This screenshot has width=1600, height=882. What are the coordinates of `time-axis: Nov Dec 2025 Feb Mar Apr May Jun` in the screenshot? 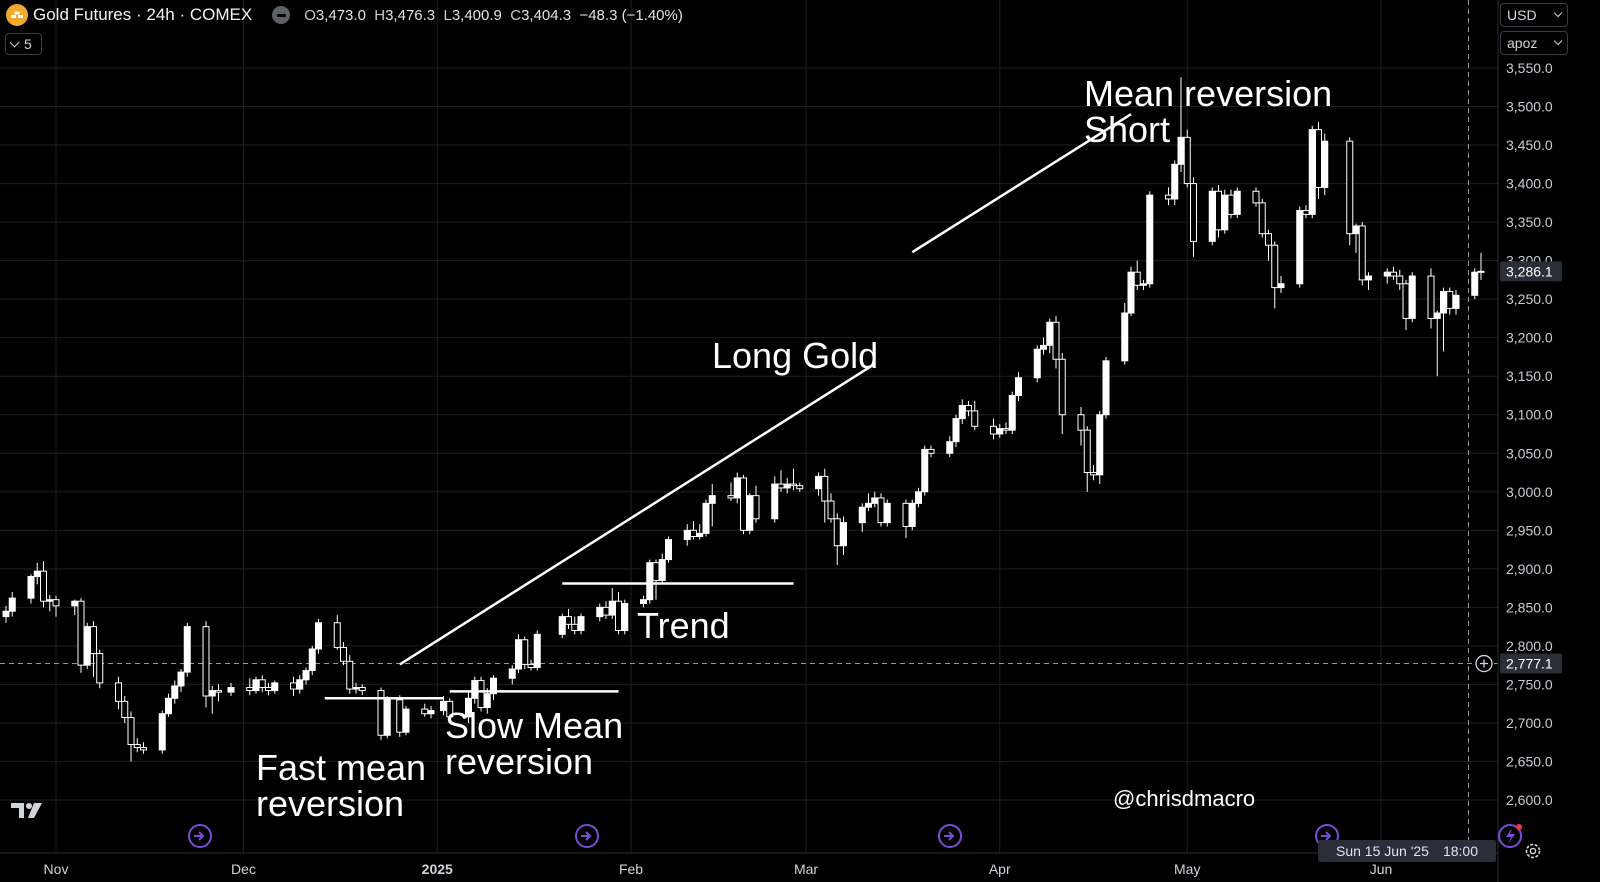 It's located at (718, 869).